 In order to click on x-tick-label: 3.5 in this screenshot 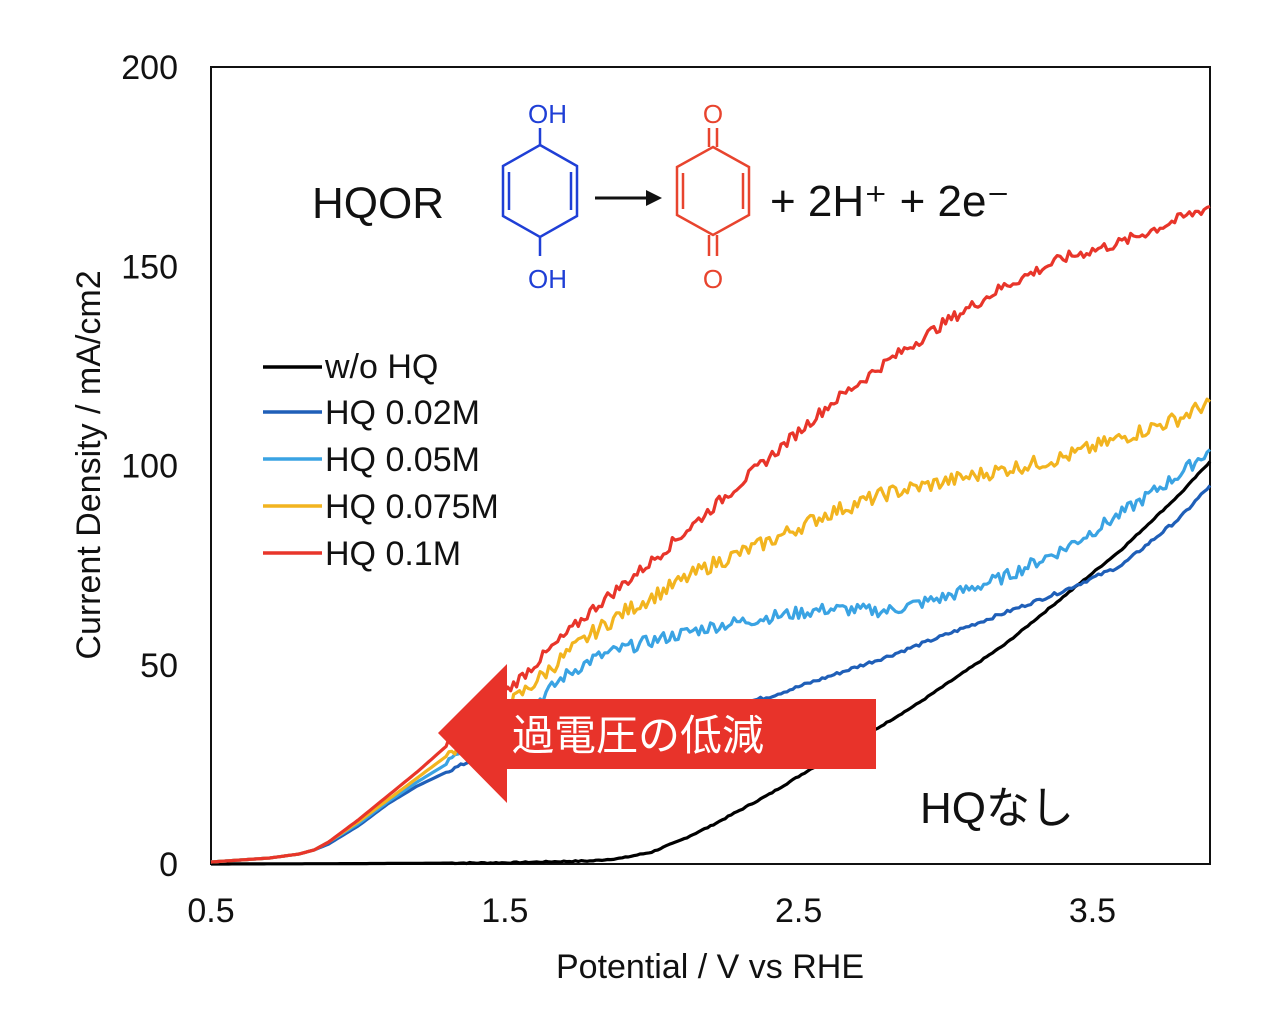, I will do `click(1092, 911)`.